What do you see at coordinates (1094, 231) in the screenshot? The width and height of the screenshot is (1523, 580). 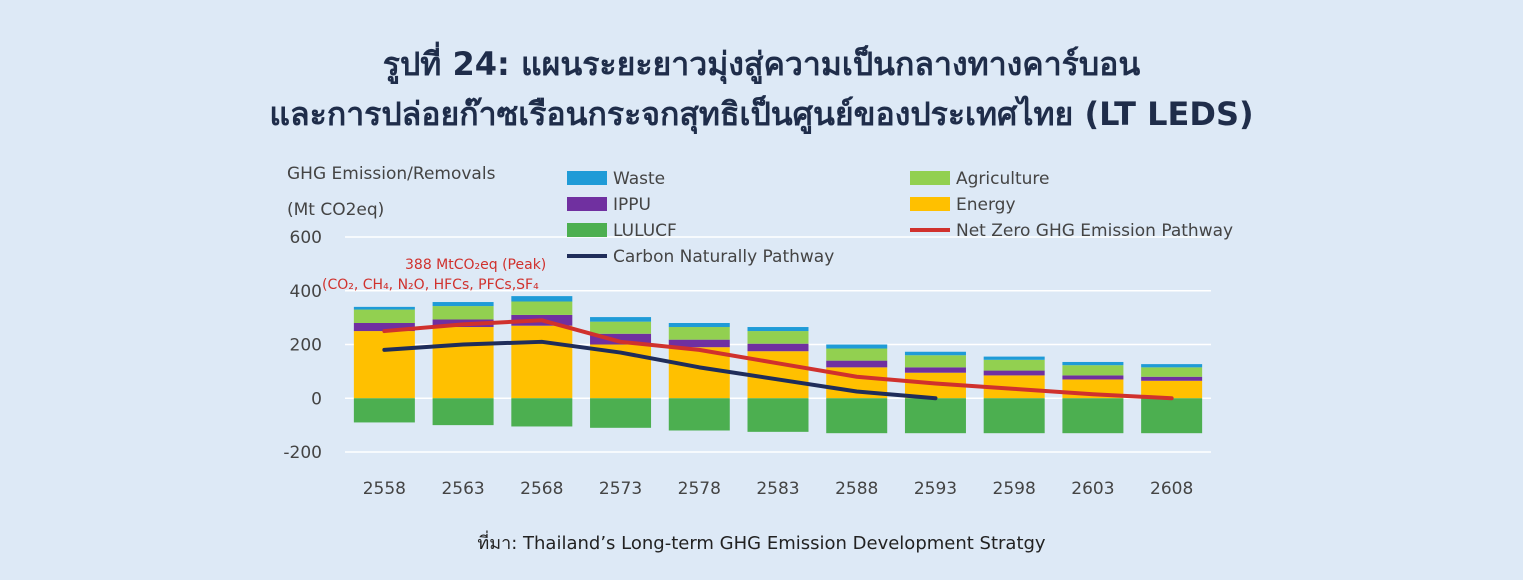 I see `legend-label-net-zero-ghg-emission-pathway: Net Zero GHG Emission Pathway` at bounding box center [1094, 231].